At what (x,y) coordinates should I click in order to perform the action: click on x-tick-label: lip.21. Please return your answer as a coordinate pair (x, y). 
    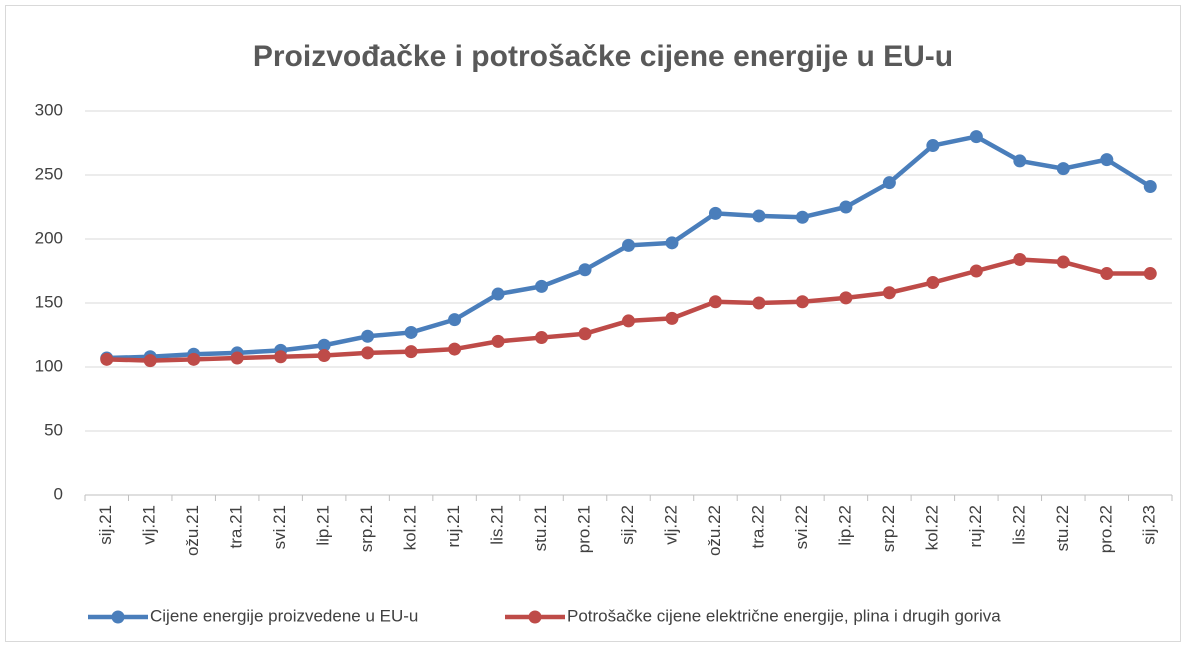
    Looking at the image, I should click on (323, 525).